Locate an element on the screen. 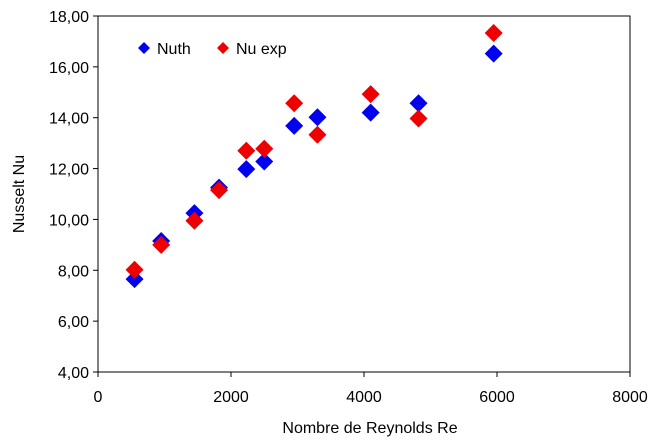  y-tick-label: 16,00 is located at coordinates (69, 68).